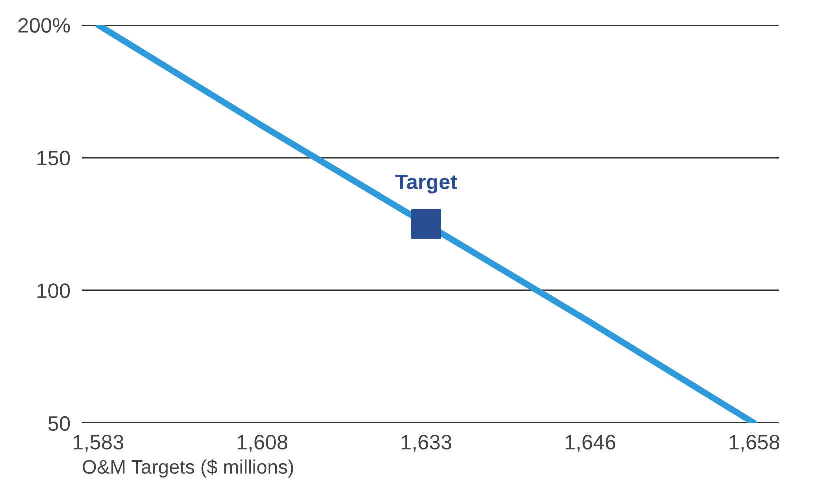 The image size is (820, 504). I want to click on x-axis-title: O&M Targets ($ millions), so click(188, 468).